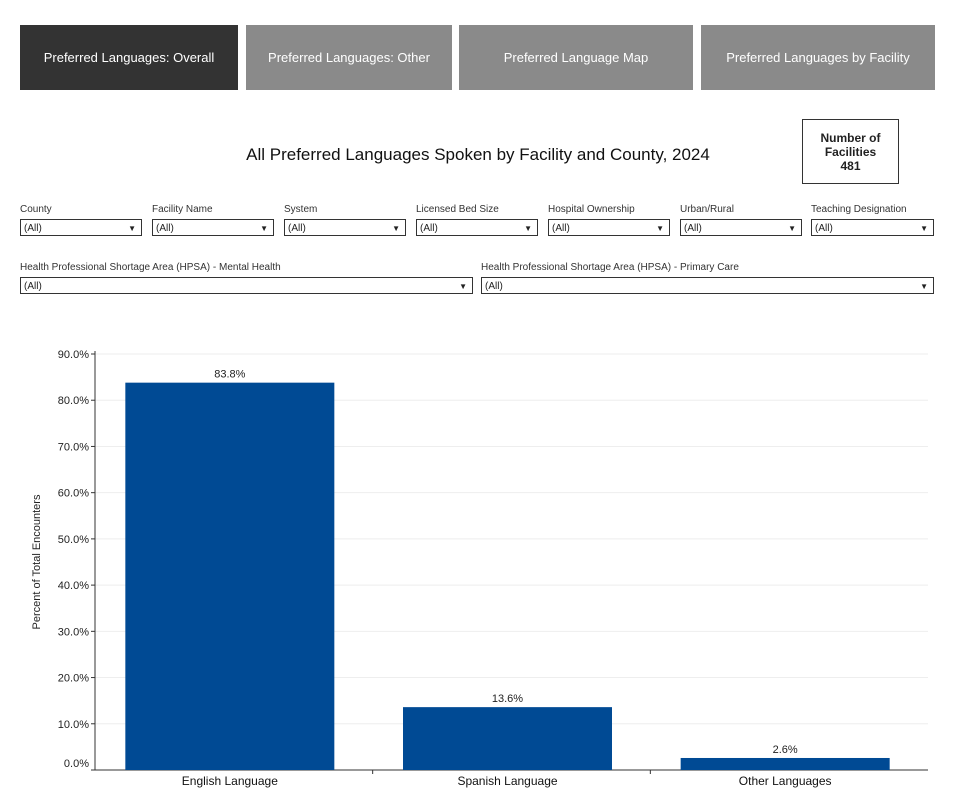 Image resolution: width=956 pixels, height=798 pixels. I want to click on data-label: 2.6%, so click(785, 750).